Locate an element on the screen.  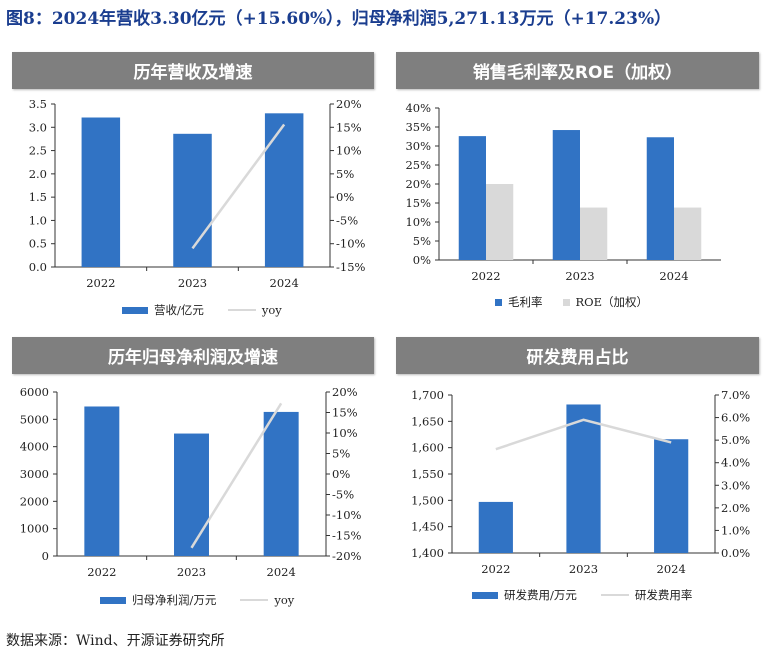
left-tick-label: 2.0 is located at coordinates (38, 174).